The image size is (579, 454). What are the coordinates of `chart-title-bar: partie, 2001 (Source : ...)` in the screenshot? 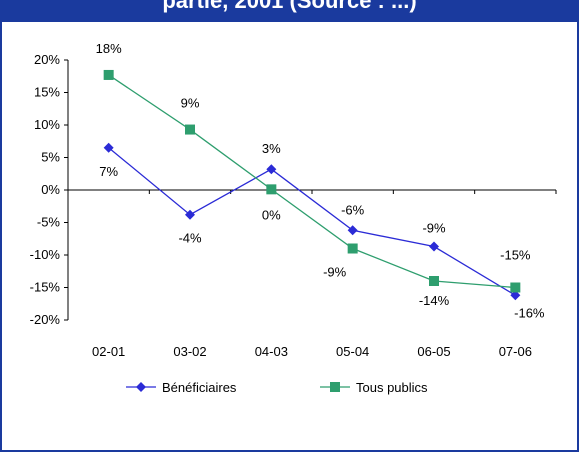 It's located at (289, 11).